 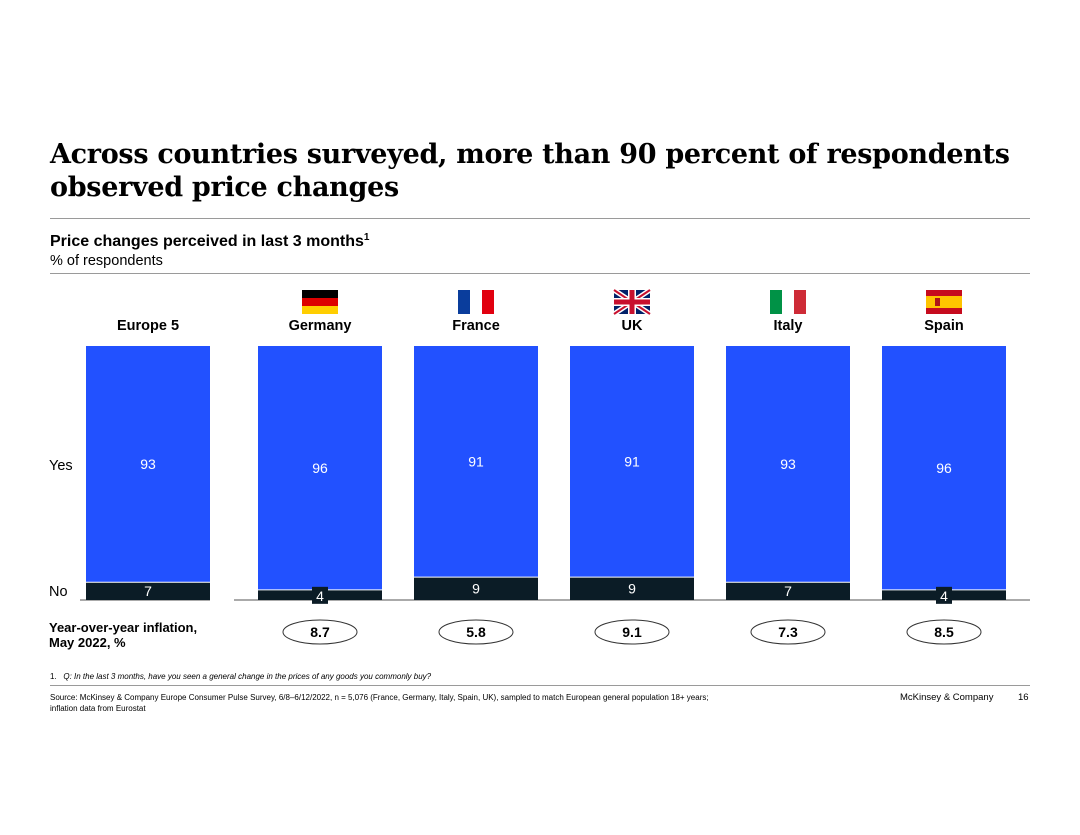 I want to click on inflation-label-line-1: Year-over-year inflation,, so click(x=123, y=627).